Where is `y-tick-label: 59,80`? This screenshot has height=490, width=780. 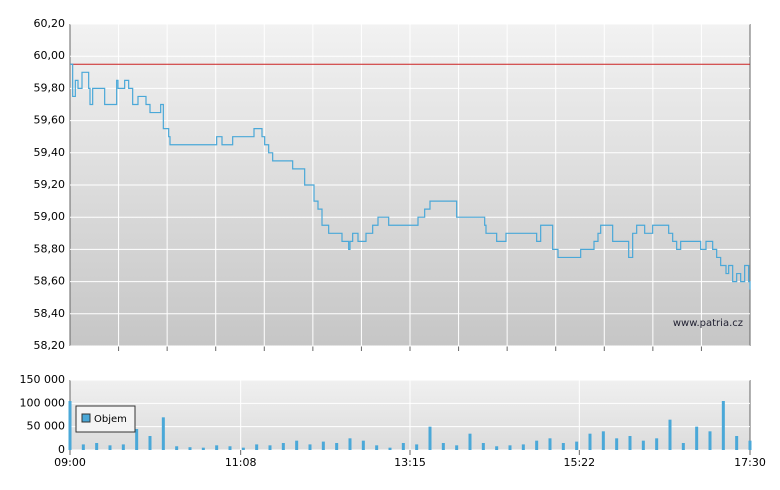
y-tick-label: 59,80 is located at coordinates (50, 87).